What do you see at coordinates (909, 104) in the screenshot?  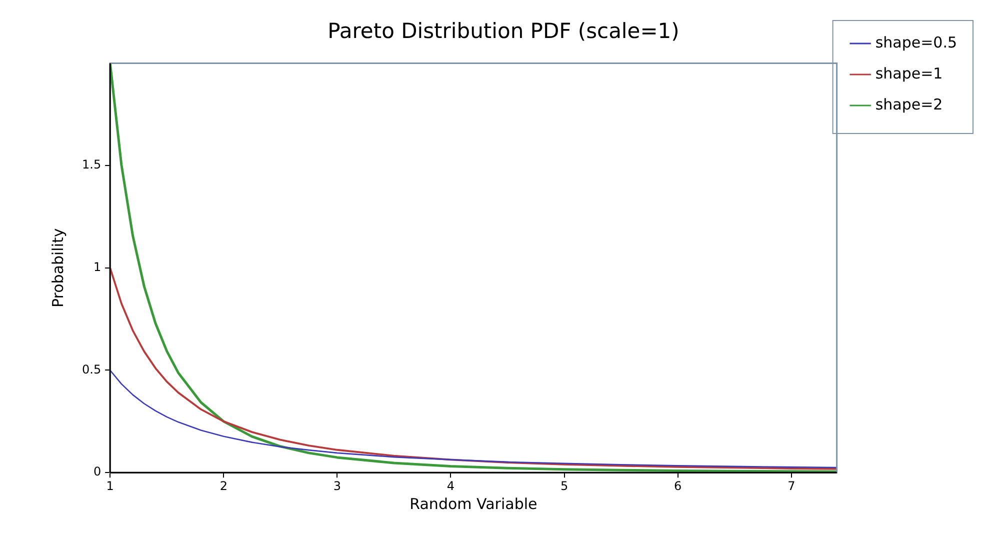 I see `legend-label: shape=2` at bounding box center [909, 104].